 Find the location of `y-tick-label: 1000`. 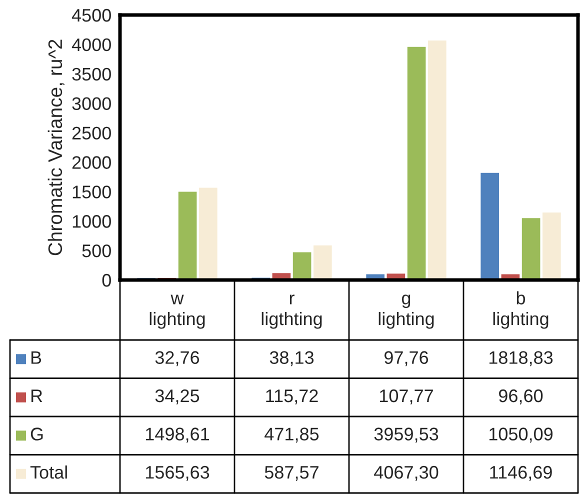

y-tick-label: 1000 is located at coordinates (91, 221).